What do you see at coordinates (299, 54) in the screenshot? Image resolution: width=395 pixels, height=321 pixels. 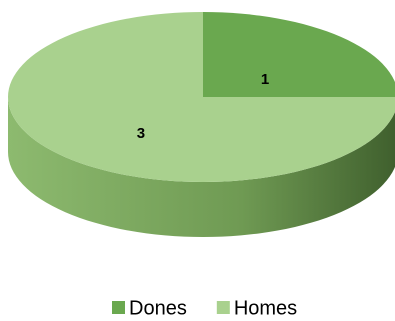 I see `pie-slice` at bounding box center [299, 54].